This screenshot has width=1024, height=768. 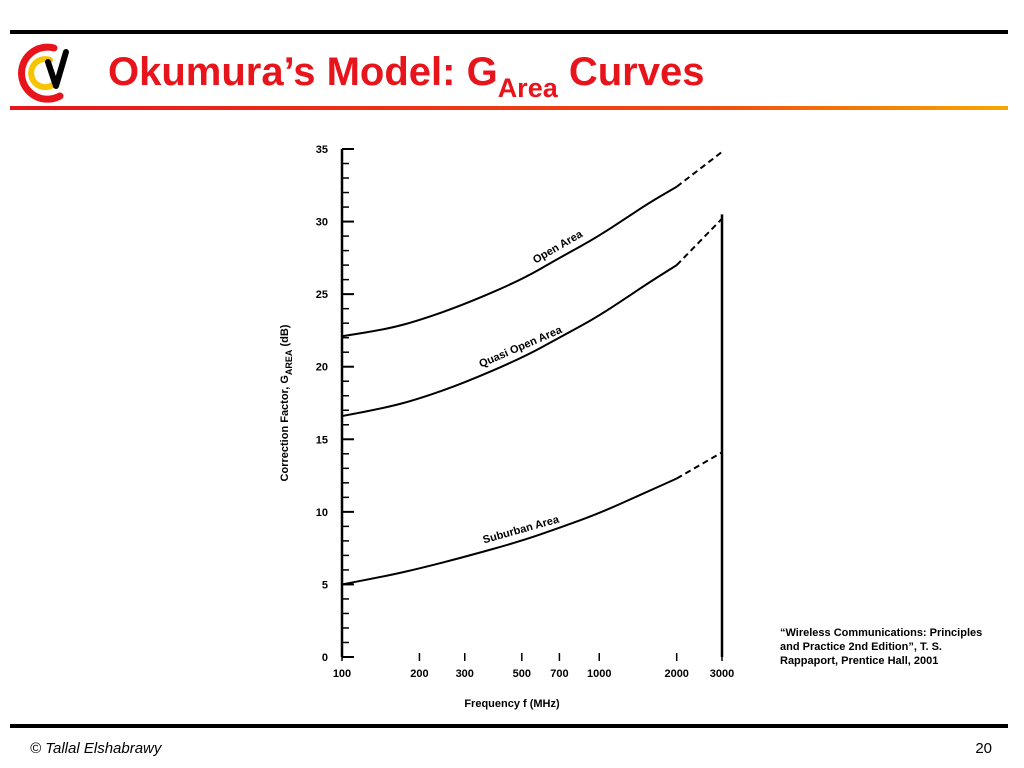 What do you see at coordinates (509, 261) in the screenshot?
I see `series-line-open-area` at bounding box center [509, 261].